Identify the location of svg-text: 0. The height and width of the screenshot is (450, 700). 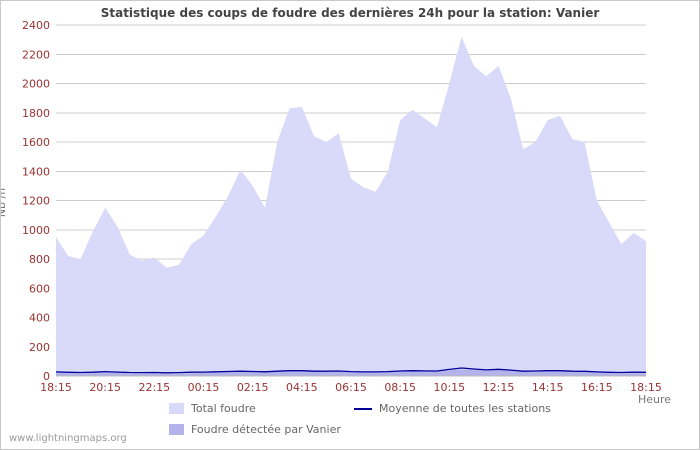
(46, 376).